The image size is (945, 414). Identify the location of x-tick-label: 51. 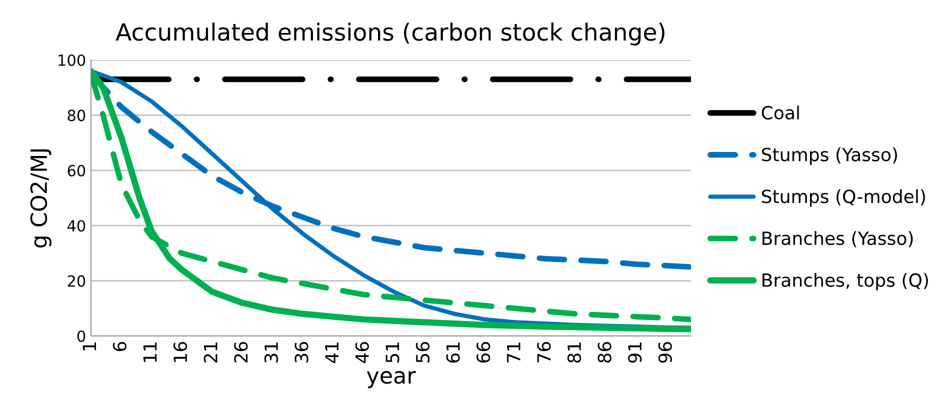
(393, 352).